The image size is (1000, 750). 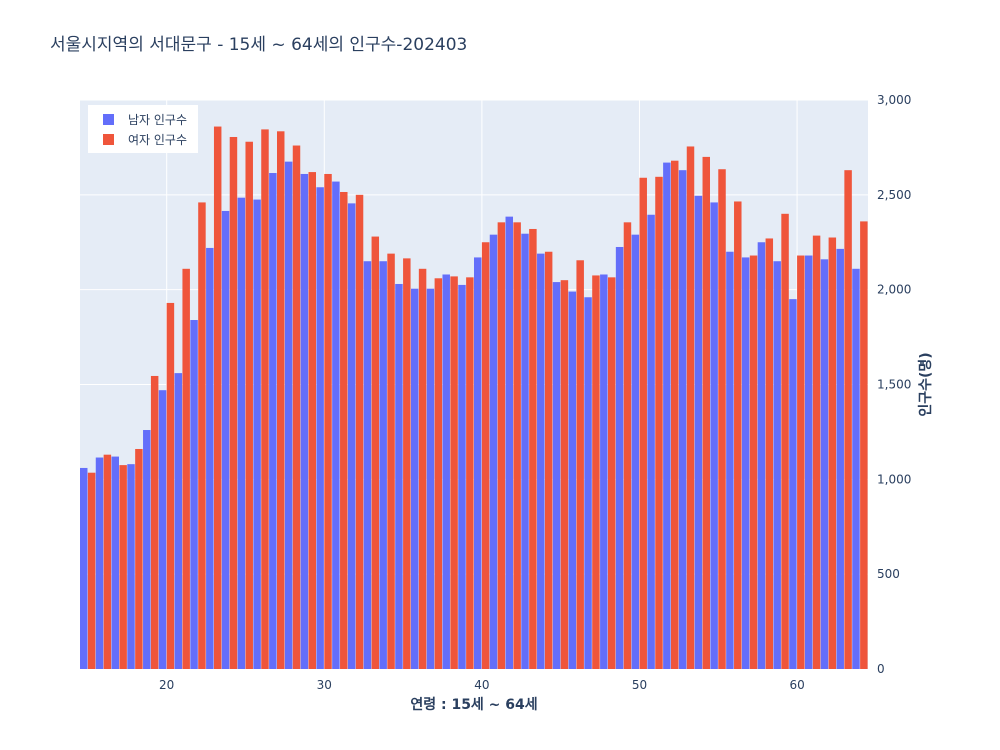 What do you see at coordinates (157, 140) in the screenshot?
I see `legend-label-female: 여자 인구수` at bounding box center [157, 140].